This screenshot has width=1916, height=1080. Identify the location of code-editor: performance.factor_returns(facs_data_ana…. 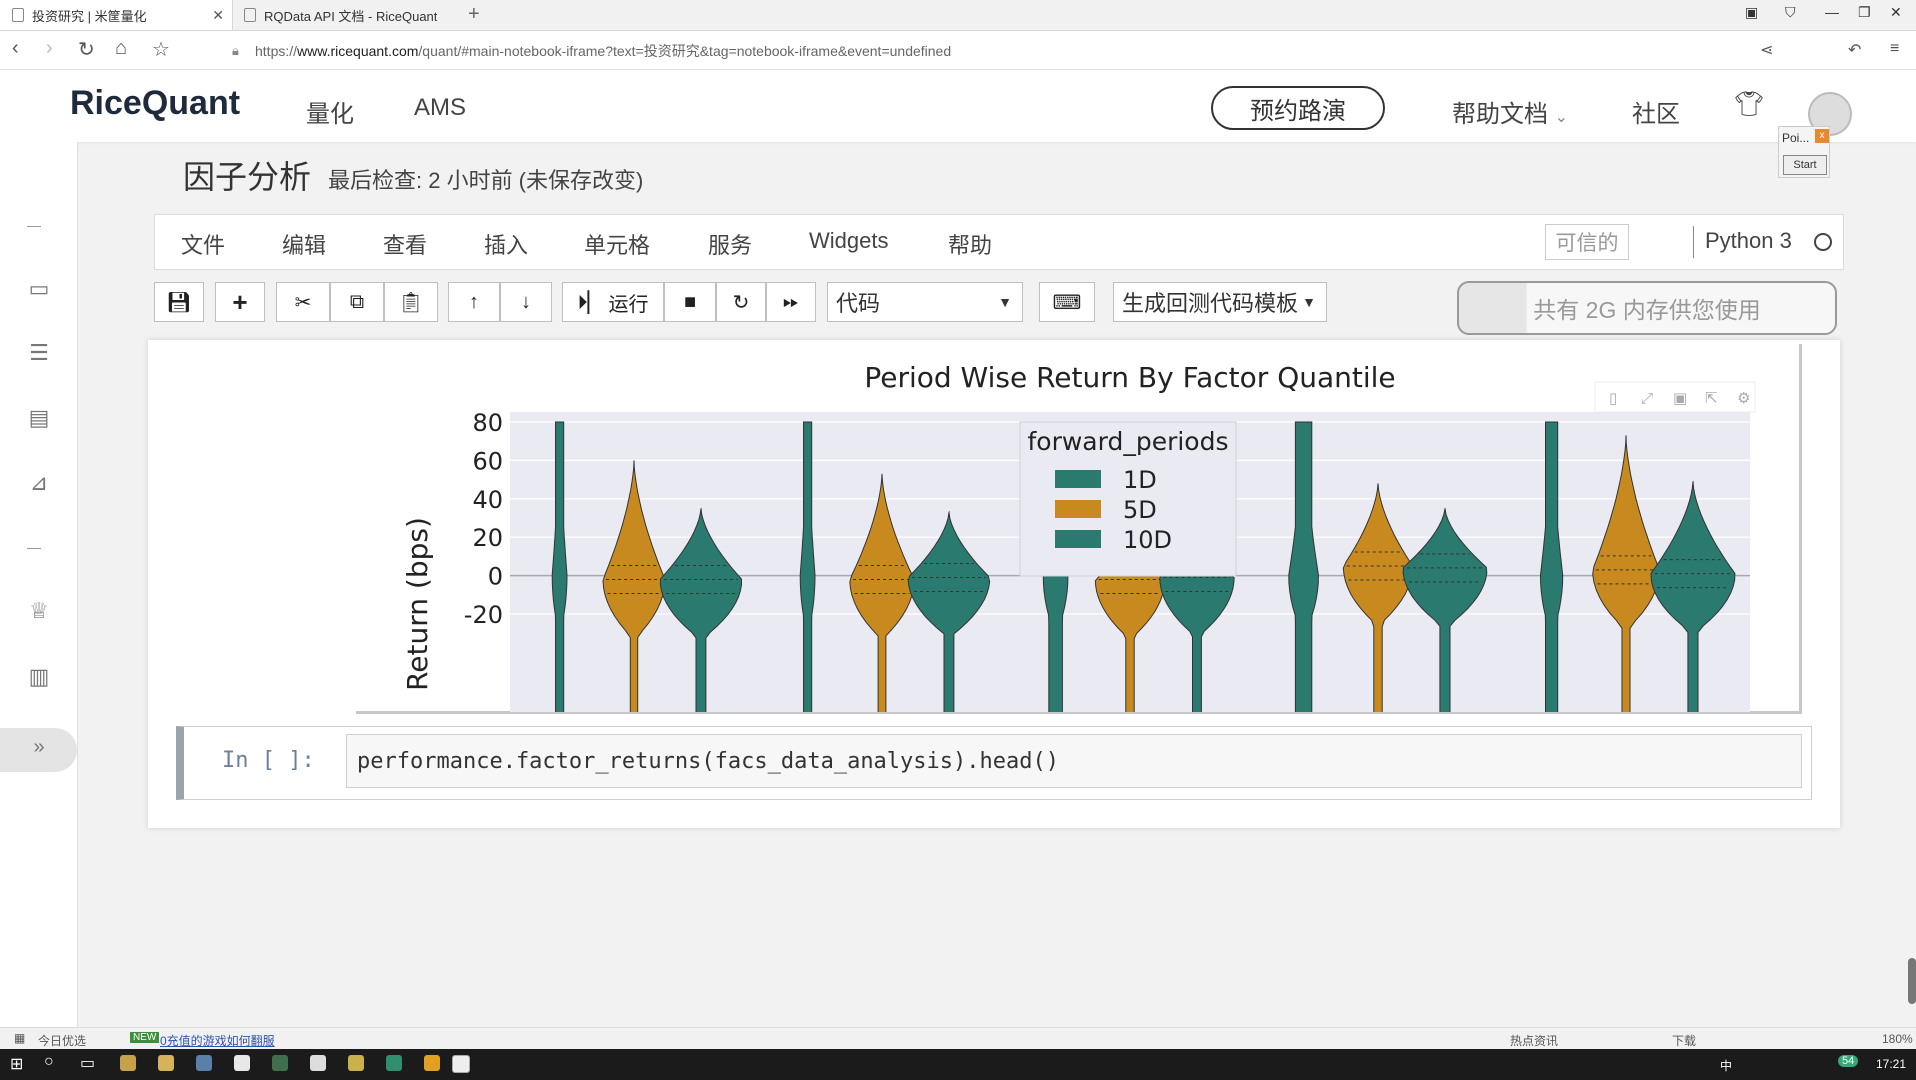
(1074, 761).